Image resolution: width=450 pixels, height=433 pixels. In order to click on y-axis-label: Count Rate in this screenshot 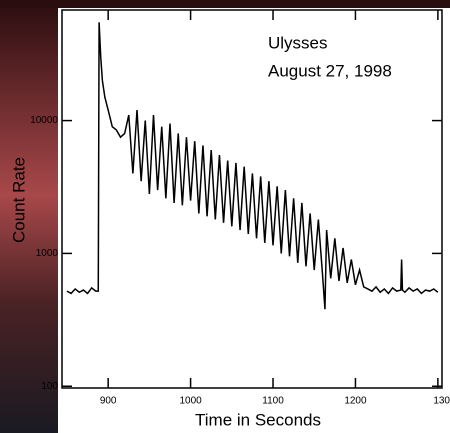, I will do `click(18, 200)`.